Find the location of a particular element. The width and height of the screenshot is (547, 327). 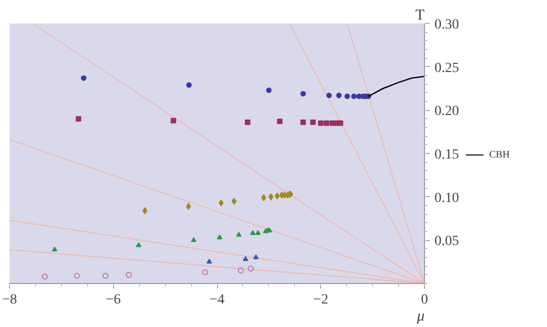

y-tick-label: 0.25 is located at coordinates (446, 68).